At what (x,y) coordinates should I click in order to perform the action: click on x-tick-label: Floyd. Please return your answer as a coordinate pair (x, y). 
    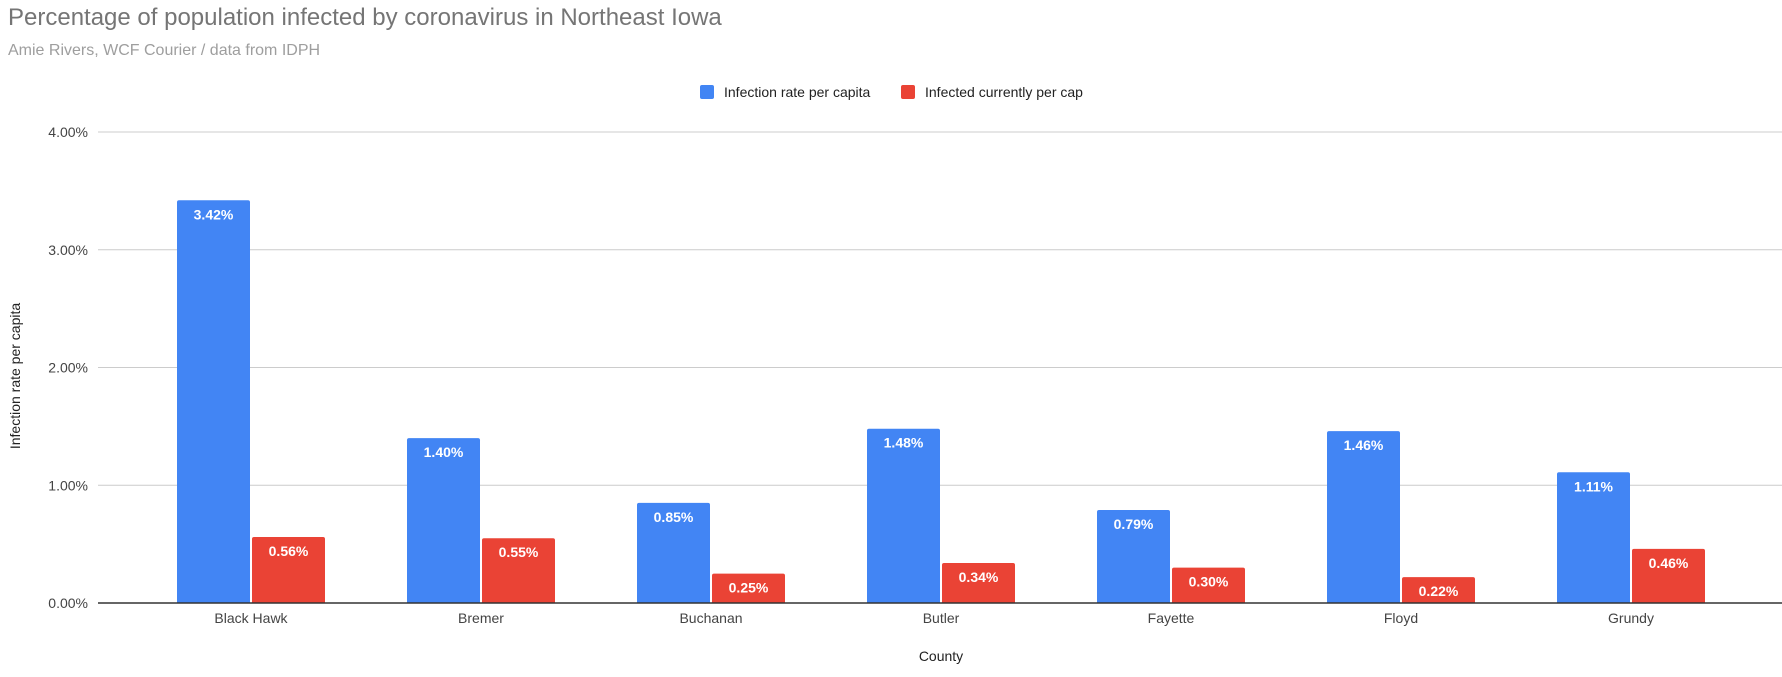
    Looking at the image, I should click on (1401, 618).